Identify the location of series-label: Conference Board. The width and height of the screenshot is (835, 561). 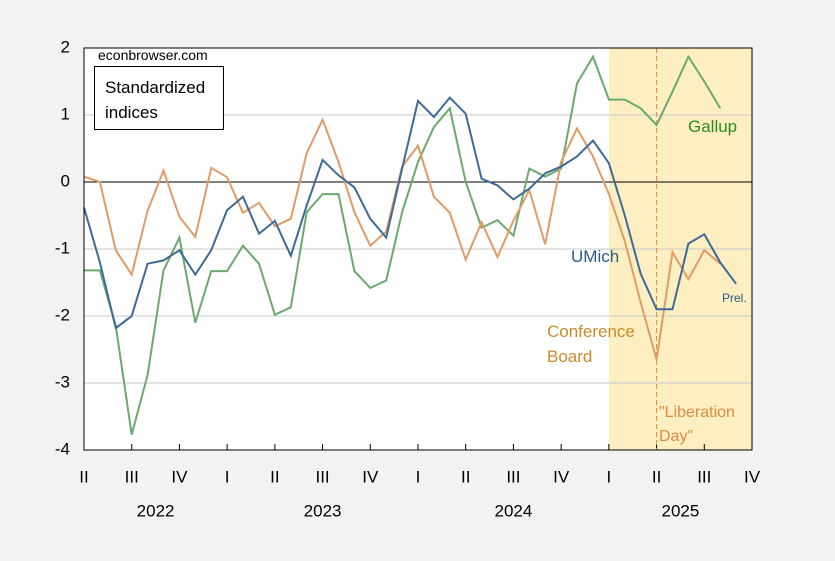
(591, 344).